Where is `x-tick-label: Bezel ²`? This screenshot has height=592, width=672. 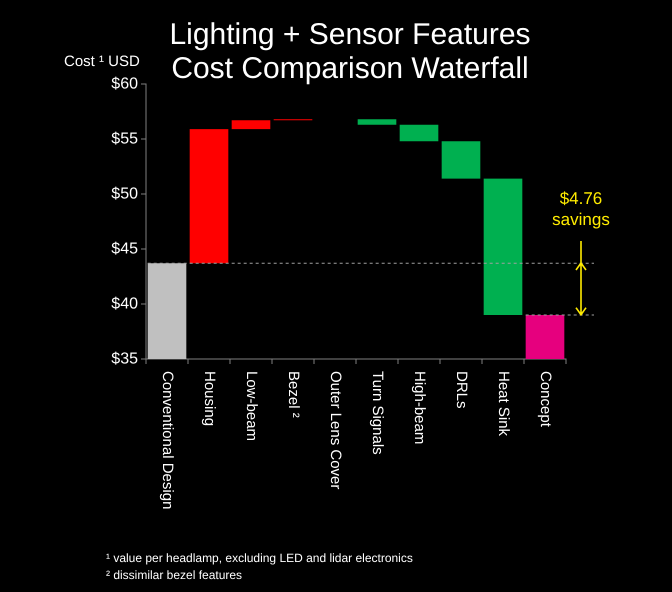 x-tick-label: Bezel ² is located at coordinates (293, 394).